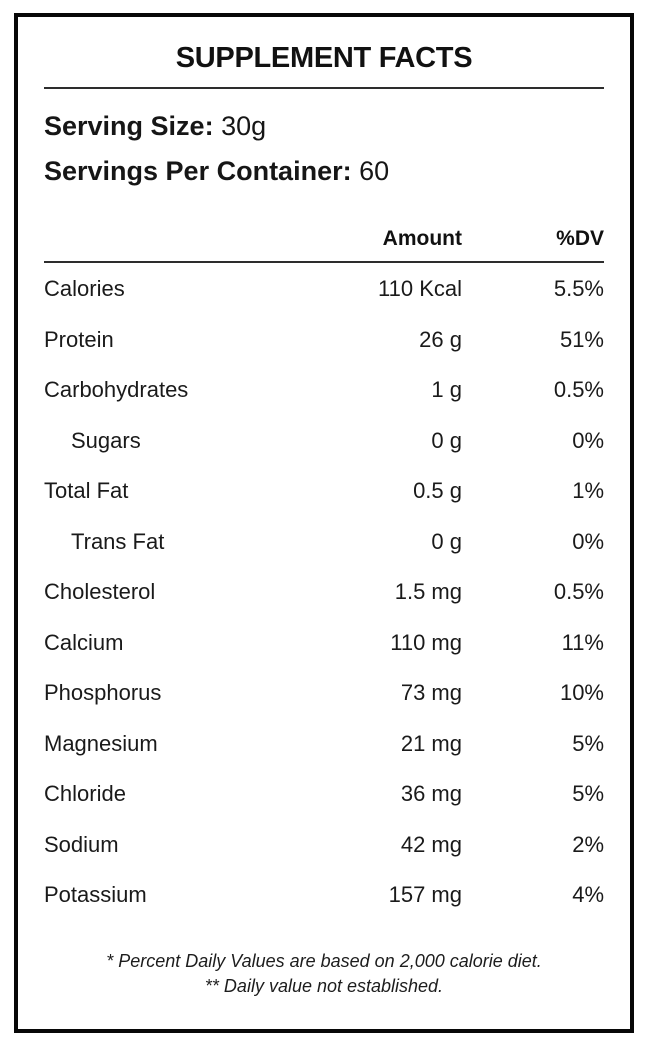  I want to click on serving-size-line: Serving Size: 30g, so click(324, 126).